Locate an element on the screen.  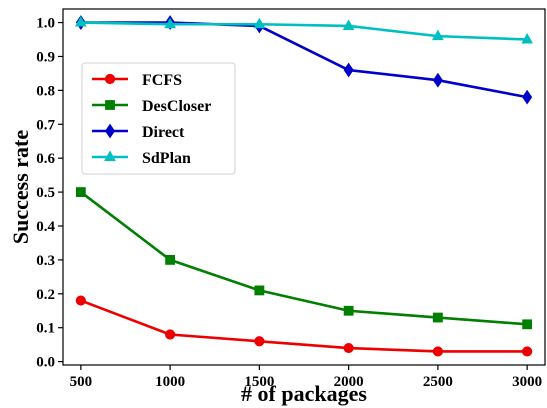
legend-entry-descloser: DesCloser is located at coordinates (151, 106).